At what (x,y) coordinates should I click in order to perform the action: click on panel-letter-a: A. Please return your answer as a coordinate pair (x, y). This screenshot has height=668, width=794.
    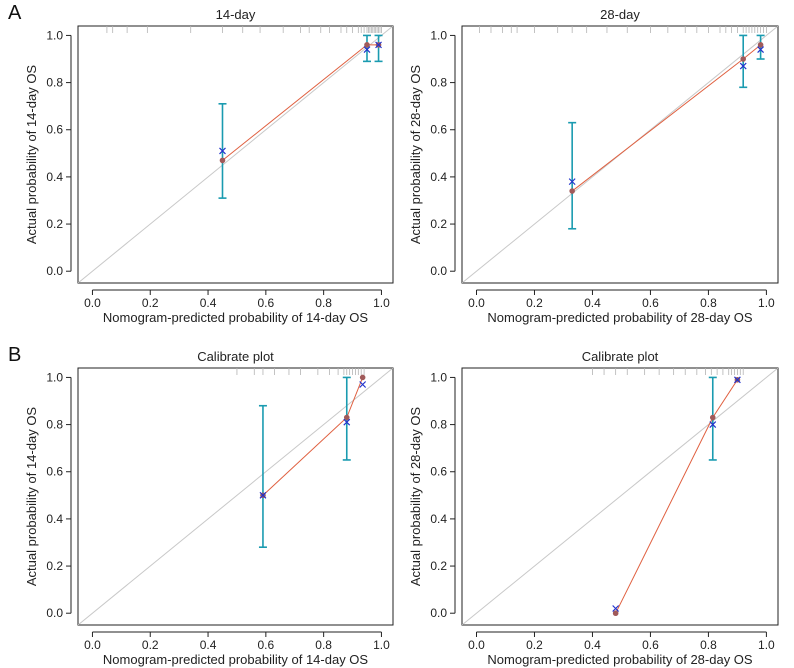
    Looking at the image, I should click on (15, 13).